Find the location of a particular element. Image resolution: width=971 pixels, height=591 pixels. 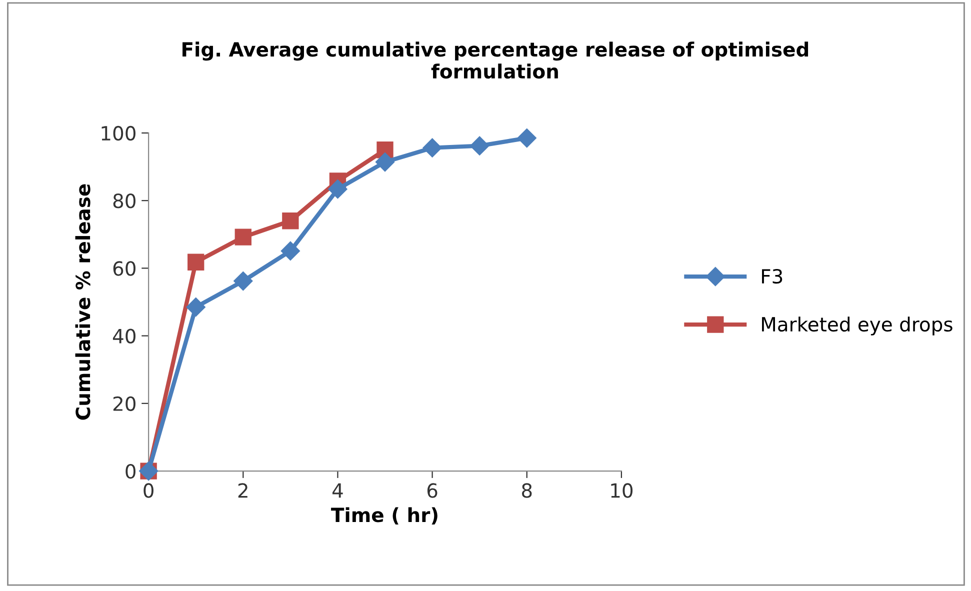

legend-label: F3 is located at coordinates (772, 276).